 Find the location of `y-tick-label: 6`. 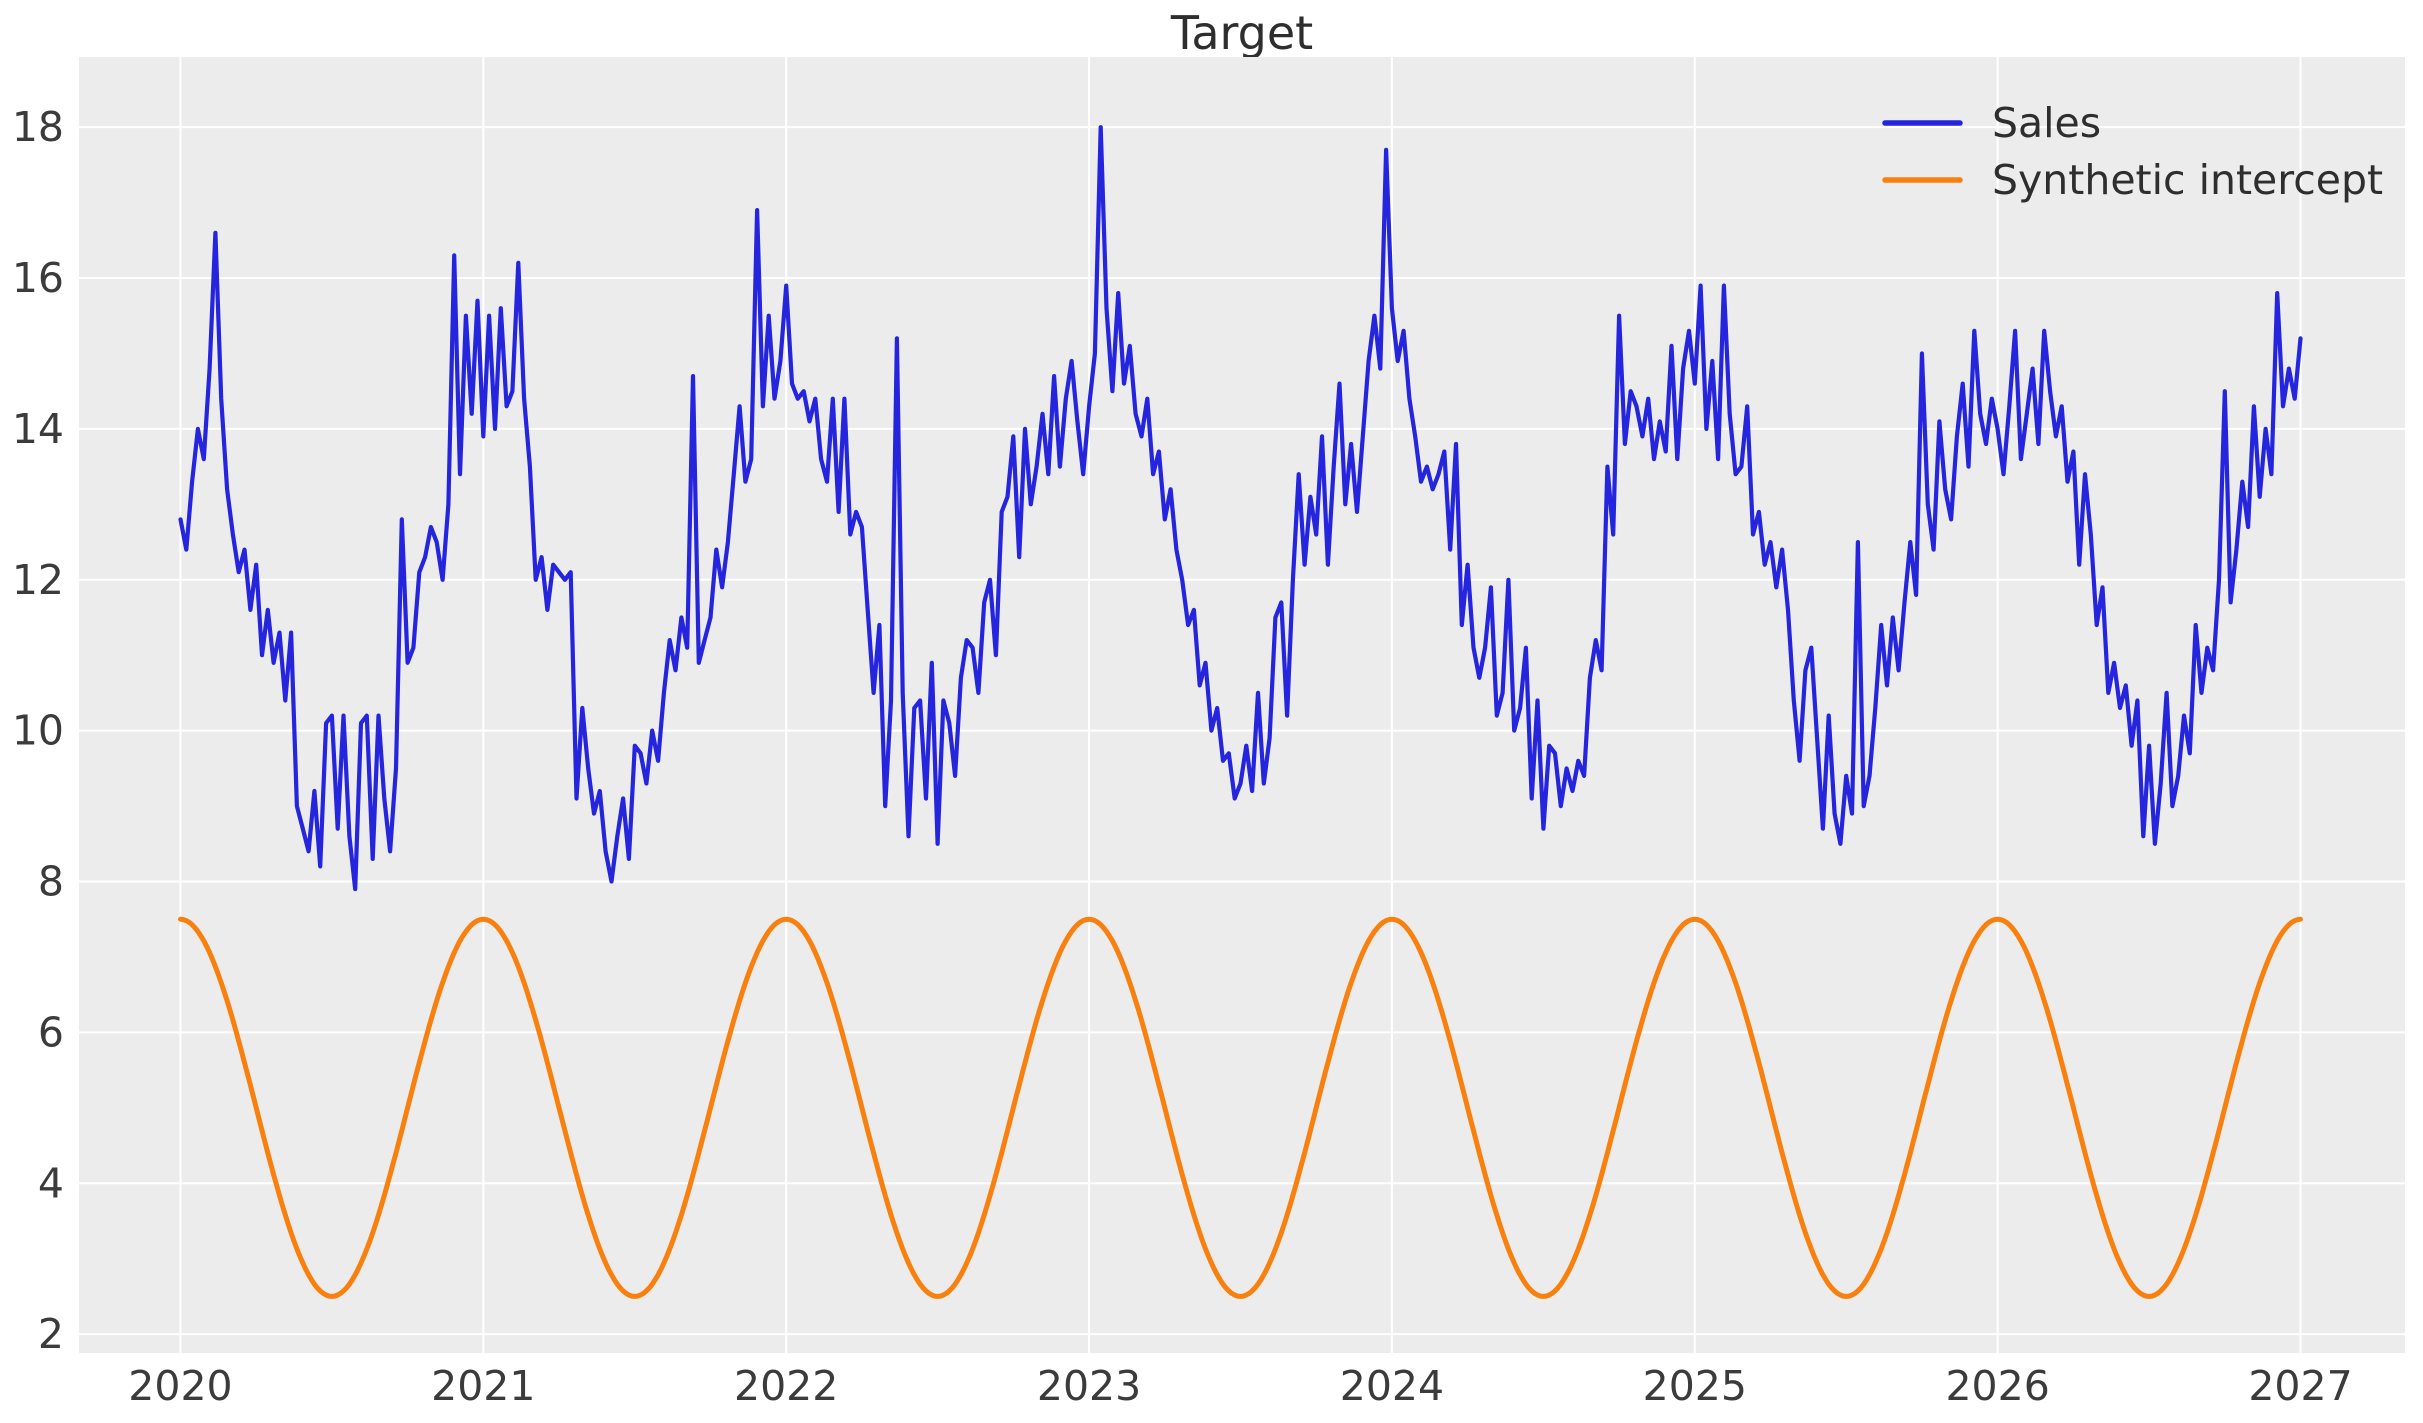

y-tick-label: 6 is located at coordinates (51, 1032).